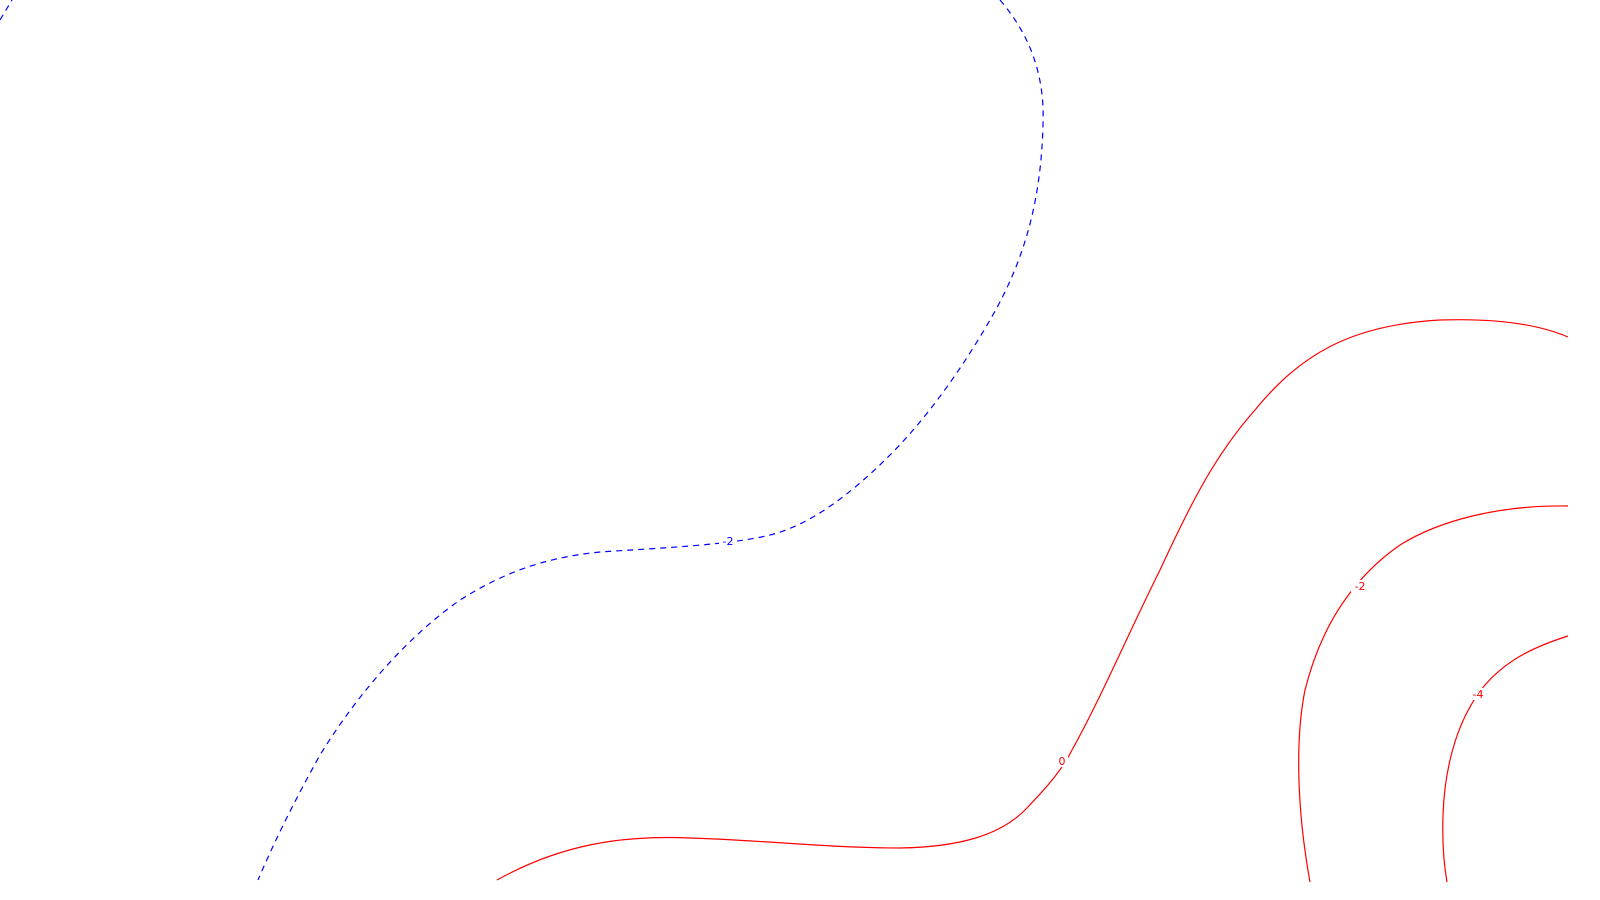 The width and height of the screenshot is (1600, 900). What do you see at coordinates (1505, 759) in the screenshot?
I see `contour-line-red-neg4` at bounding box center [1505, 759].